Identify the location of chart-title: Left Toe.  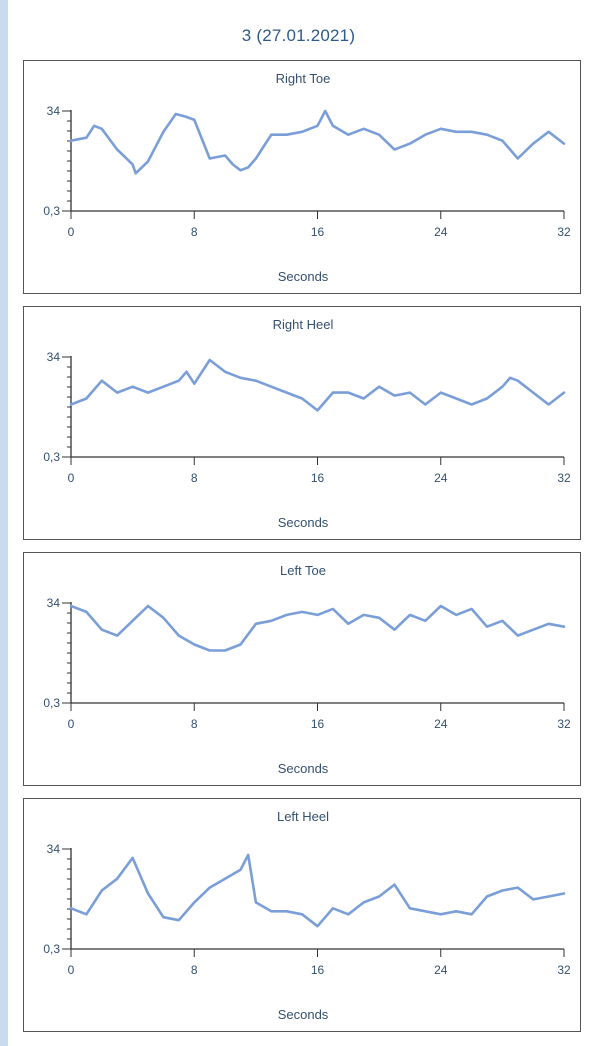
(303, 570).